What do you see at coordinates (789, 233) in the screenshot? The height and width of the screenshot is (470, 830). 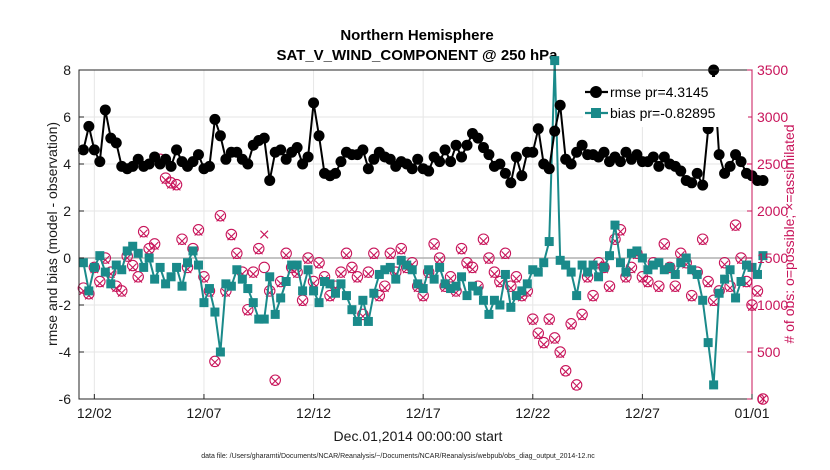 I see `y-axis-right-label: # of obs: o=possible; ×=assimilated` at bounding box center [789, 233].